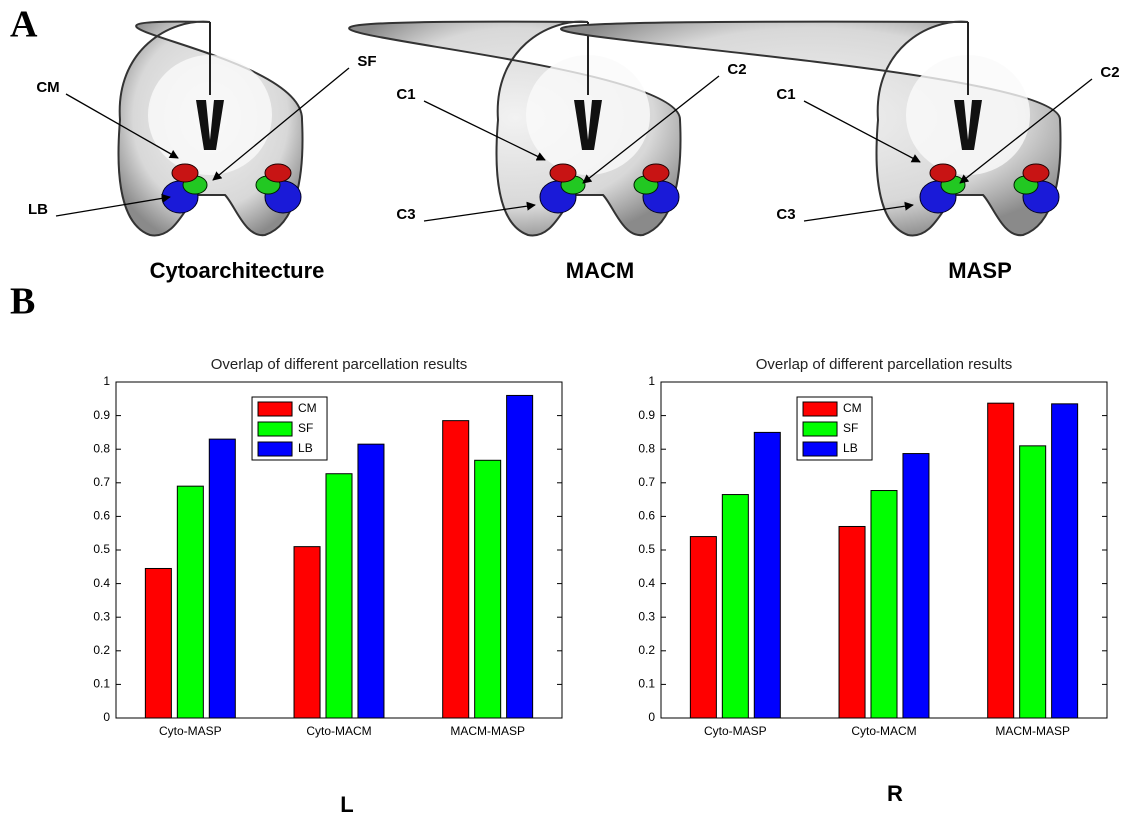 This screenshot has width=1131, height=823. I want to click on y-tick-label: 0, so click(106, 717).